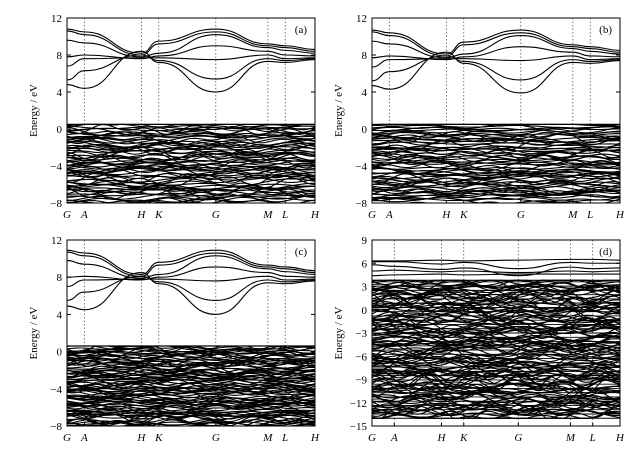 This screenshot has height=454, width=641. What do you see at coordinates (56, 241) in the screenshot?
I see `y-tick-label: 12` at bounding box center [56, 241].